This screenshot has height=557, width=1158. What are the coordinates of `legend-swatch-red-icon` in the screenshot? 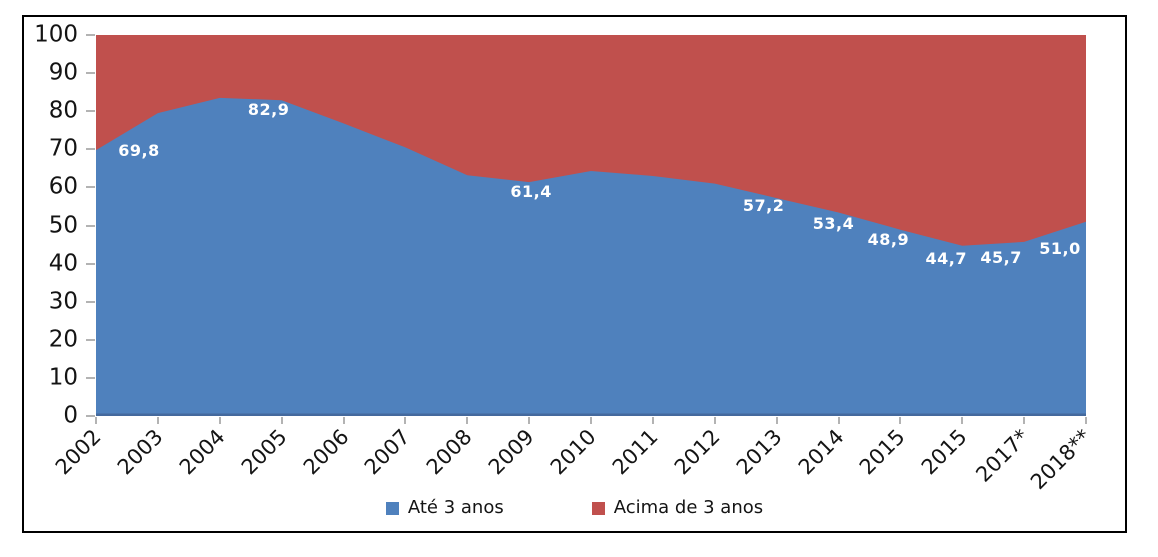 It's located at (598, 508).